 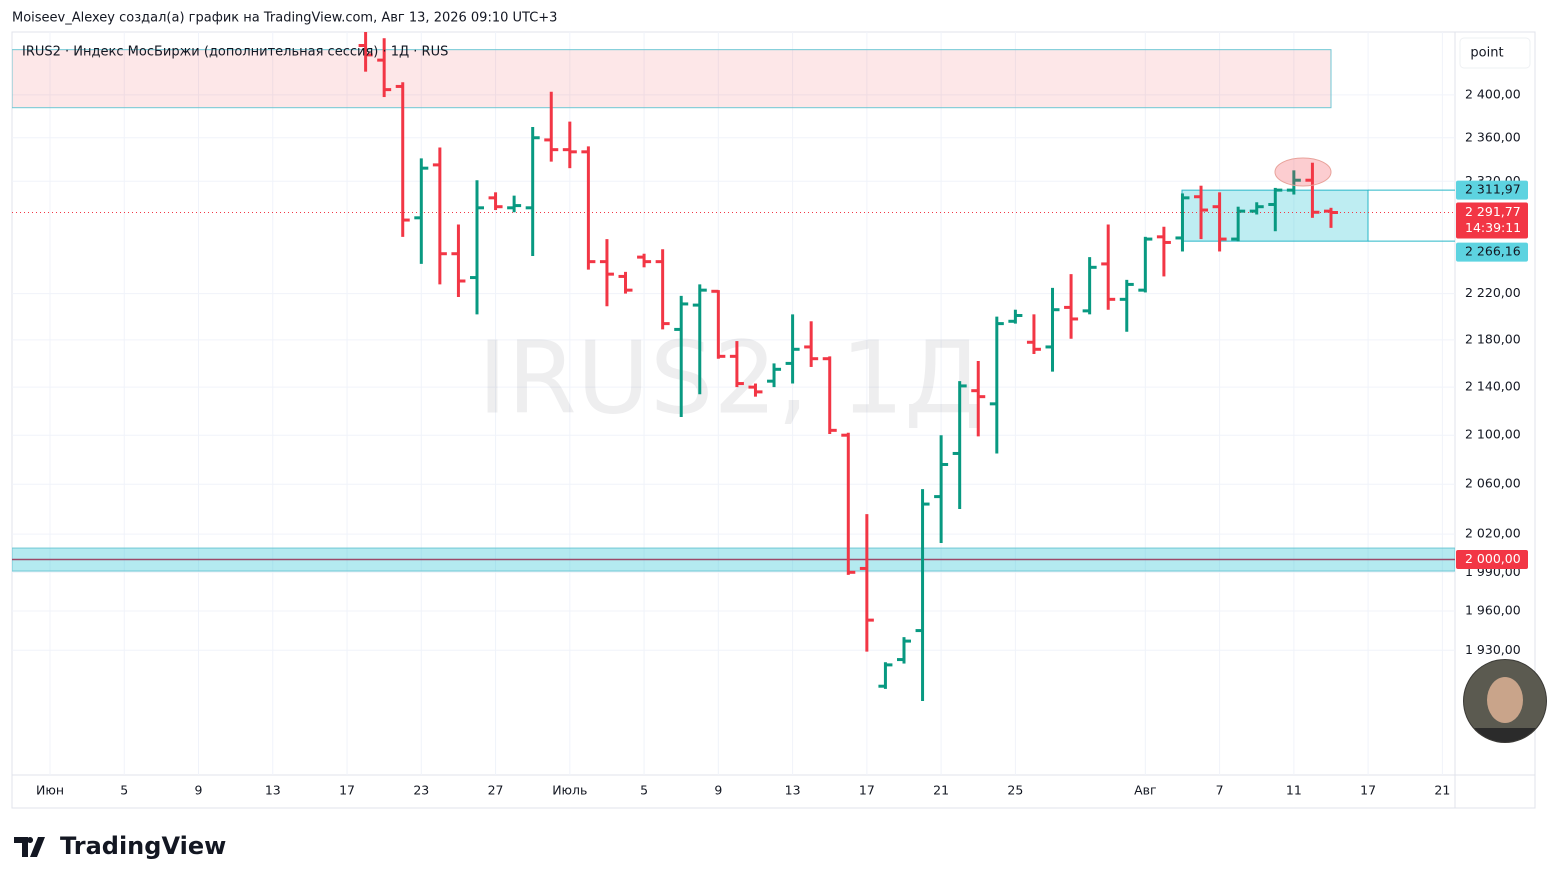 I want to click on support-level-label-bg, so click(x=1492, y=560).